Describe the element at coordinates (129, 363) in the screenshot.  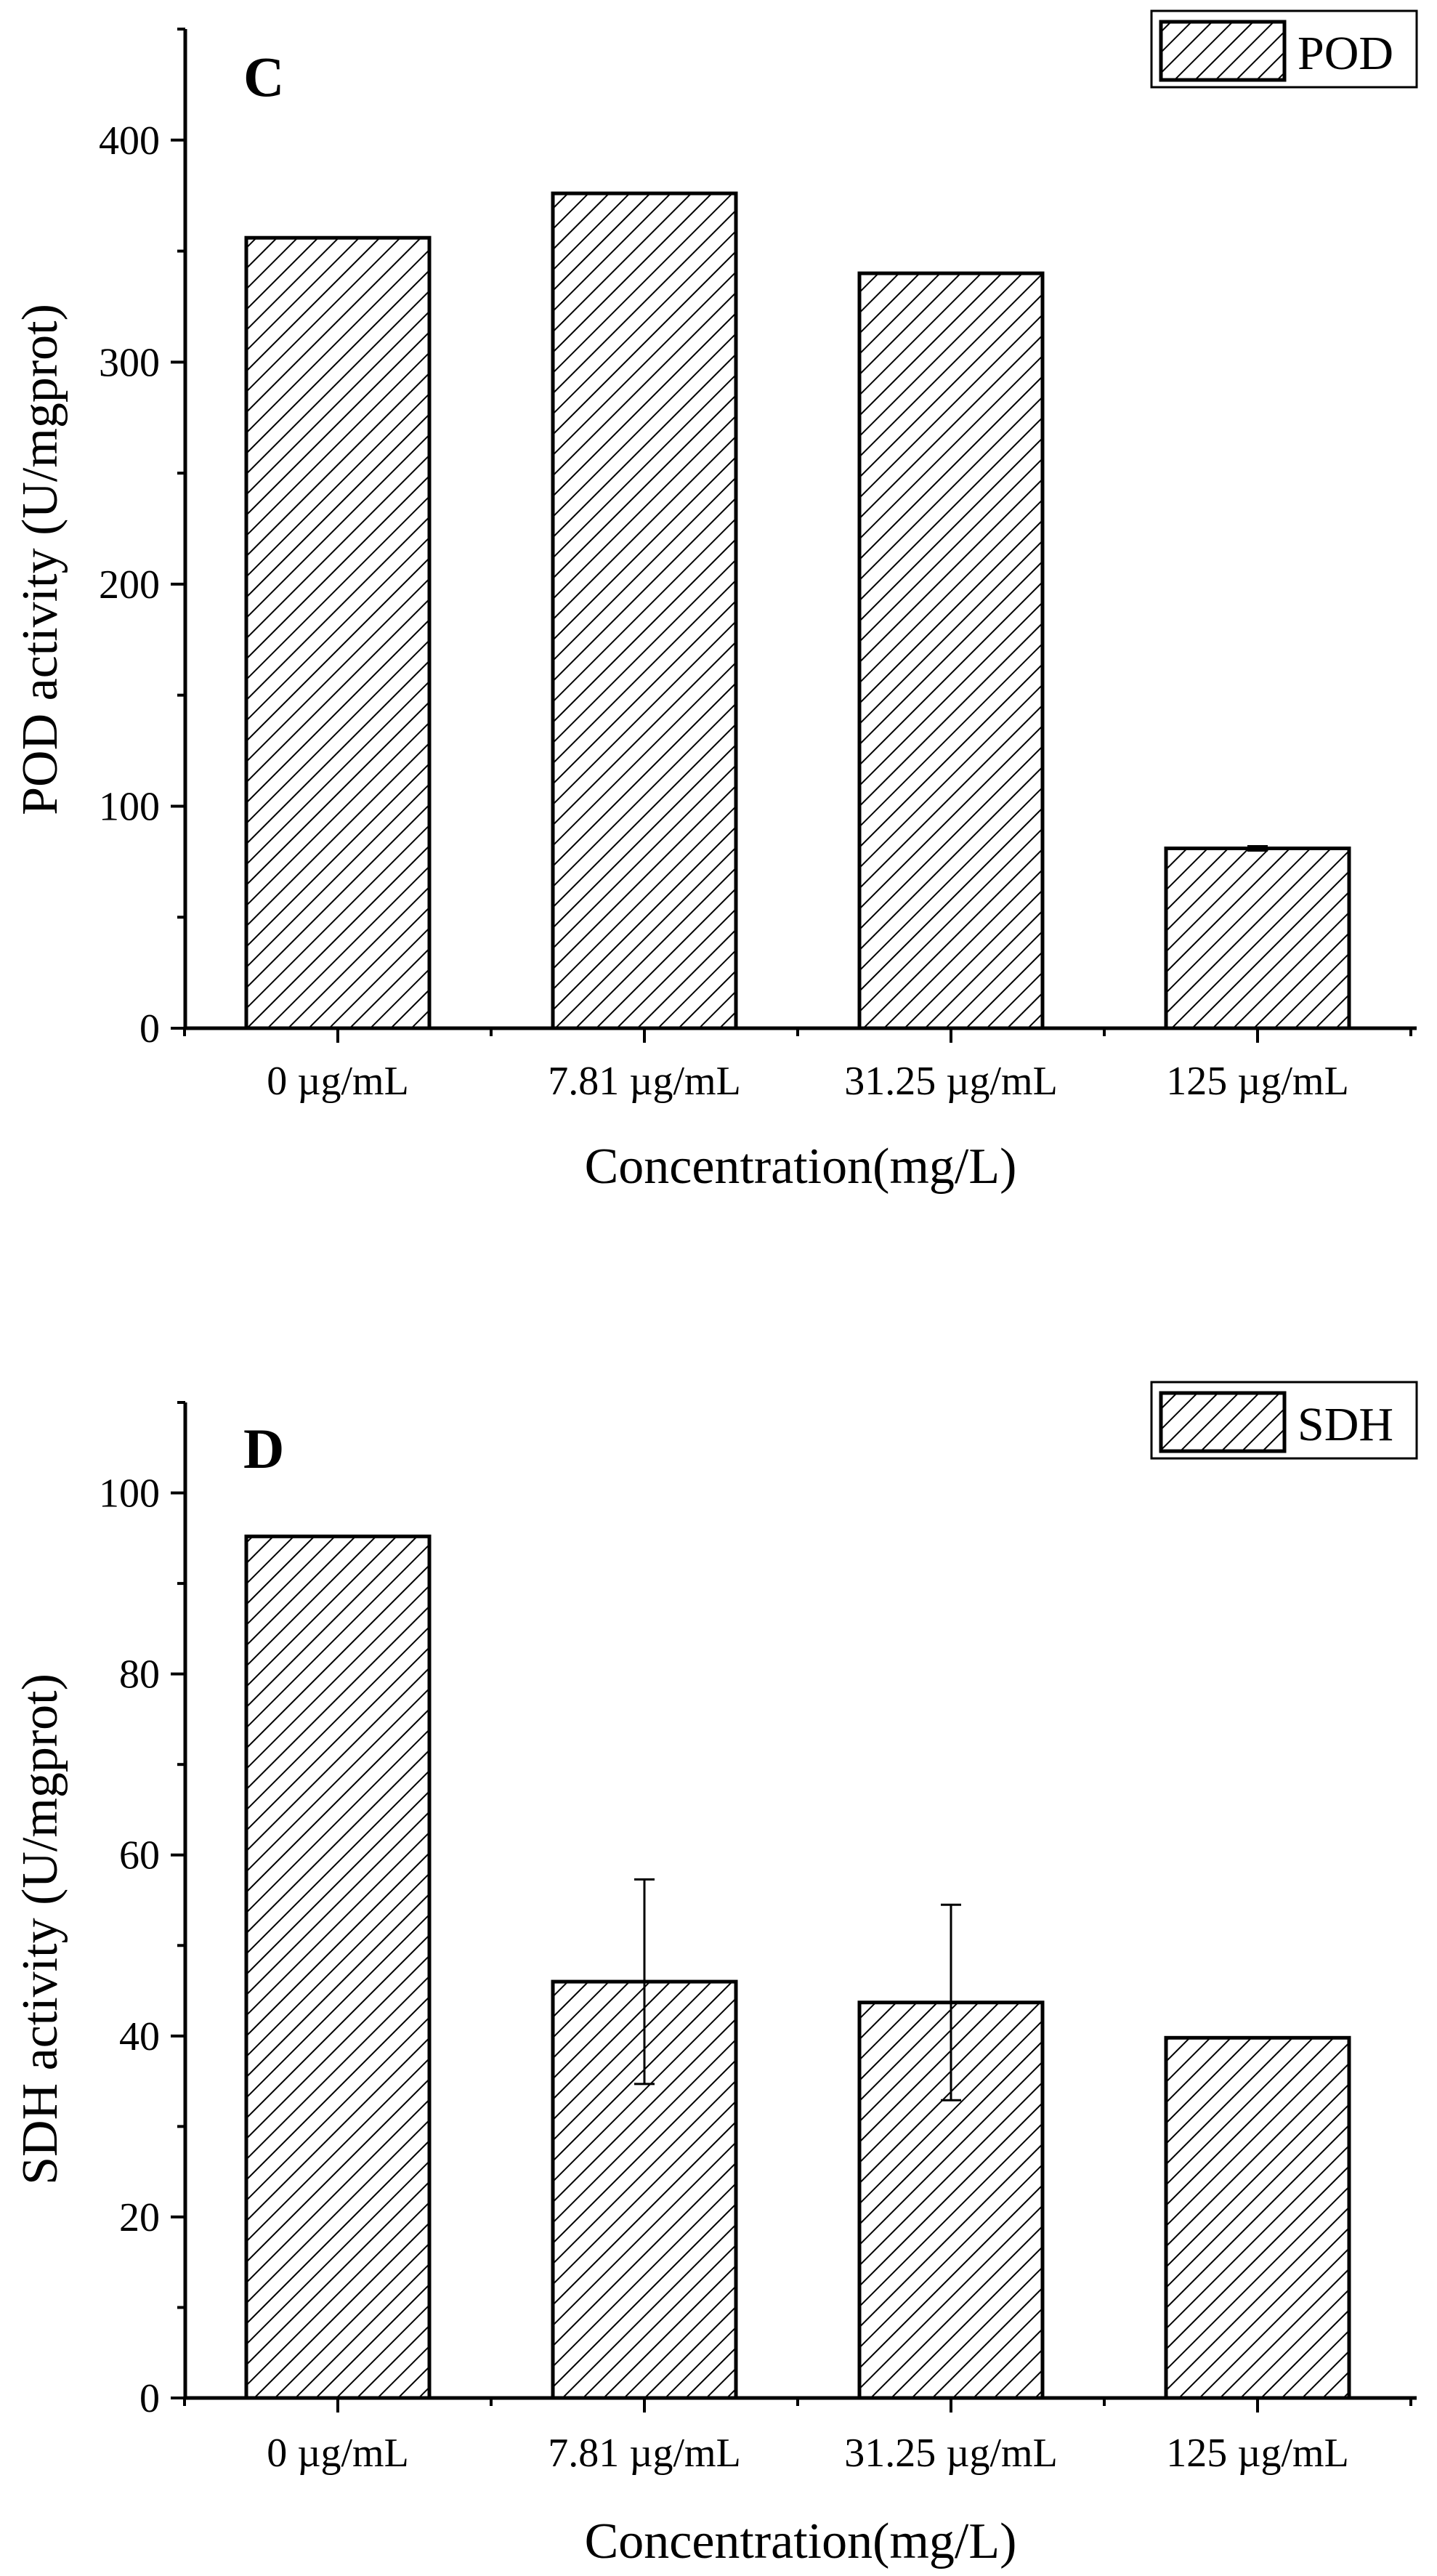
I see `y-tick-label: 300` at that location.